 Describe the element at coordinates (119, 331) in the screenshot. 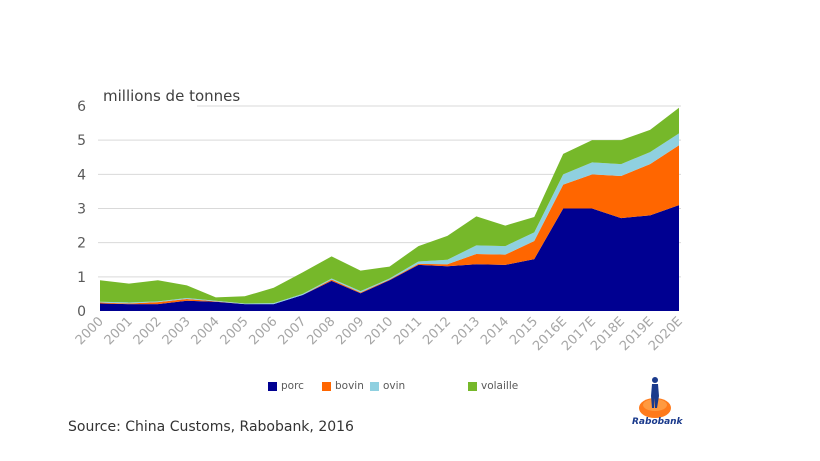

I see `x-tick-label: 2001` at that location.